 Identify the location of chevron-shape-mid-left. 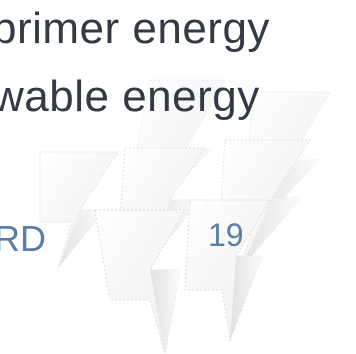
(79, 210).